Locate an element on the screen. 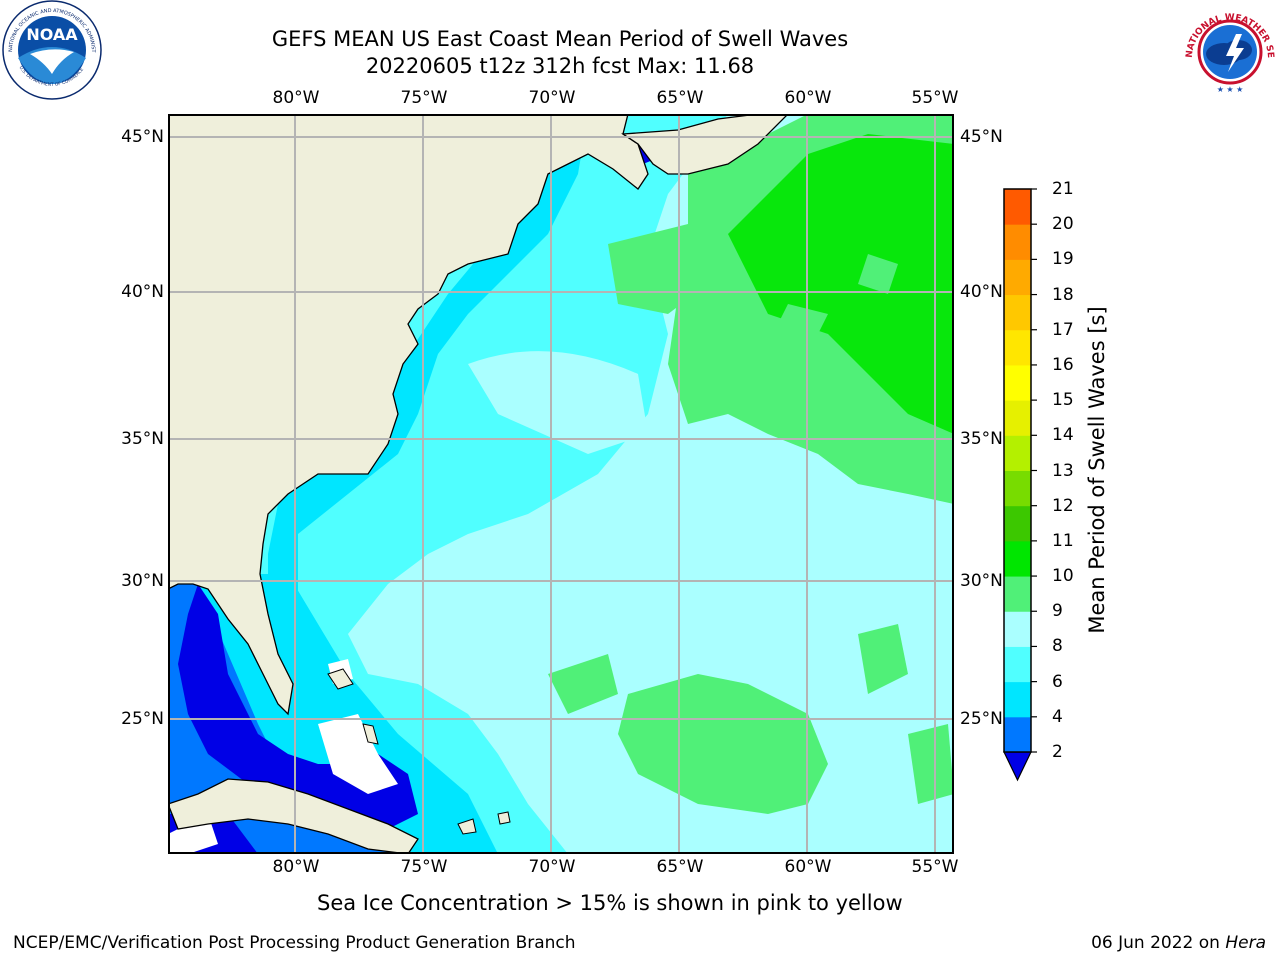 This screenshot has width=1280, height=960. lat-label-right: 40°N is located at coordinates (981, 292).